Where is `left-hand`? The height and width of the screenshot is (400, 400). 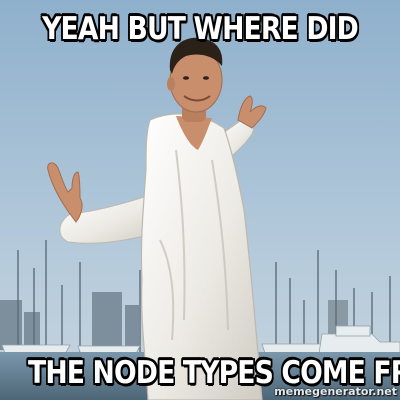 left-hand is located at coordinates (65, 192).